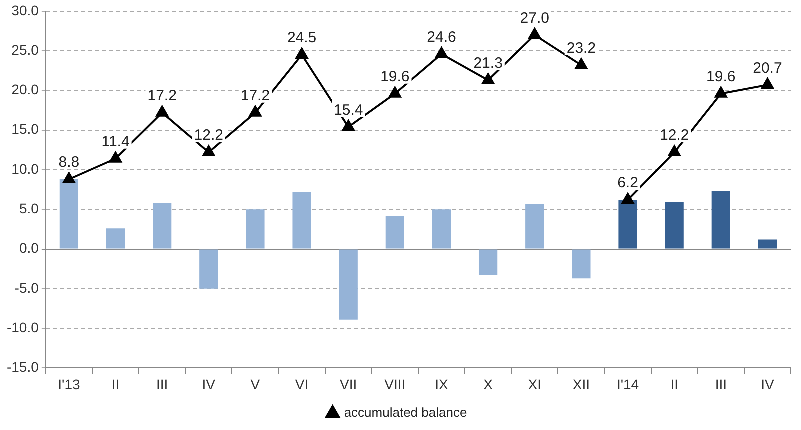 The height and width of the screenshot is (430, 801). What do you see at coordinates (29, 248) in the screenshot?
I see `y-tick-label: 0.0` at bounding box center [29, 248].